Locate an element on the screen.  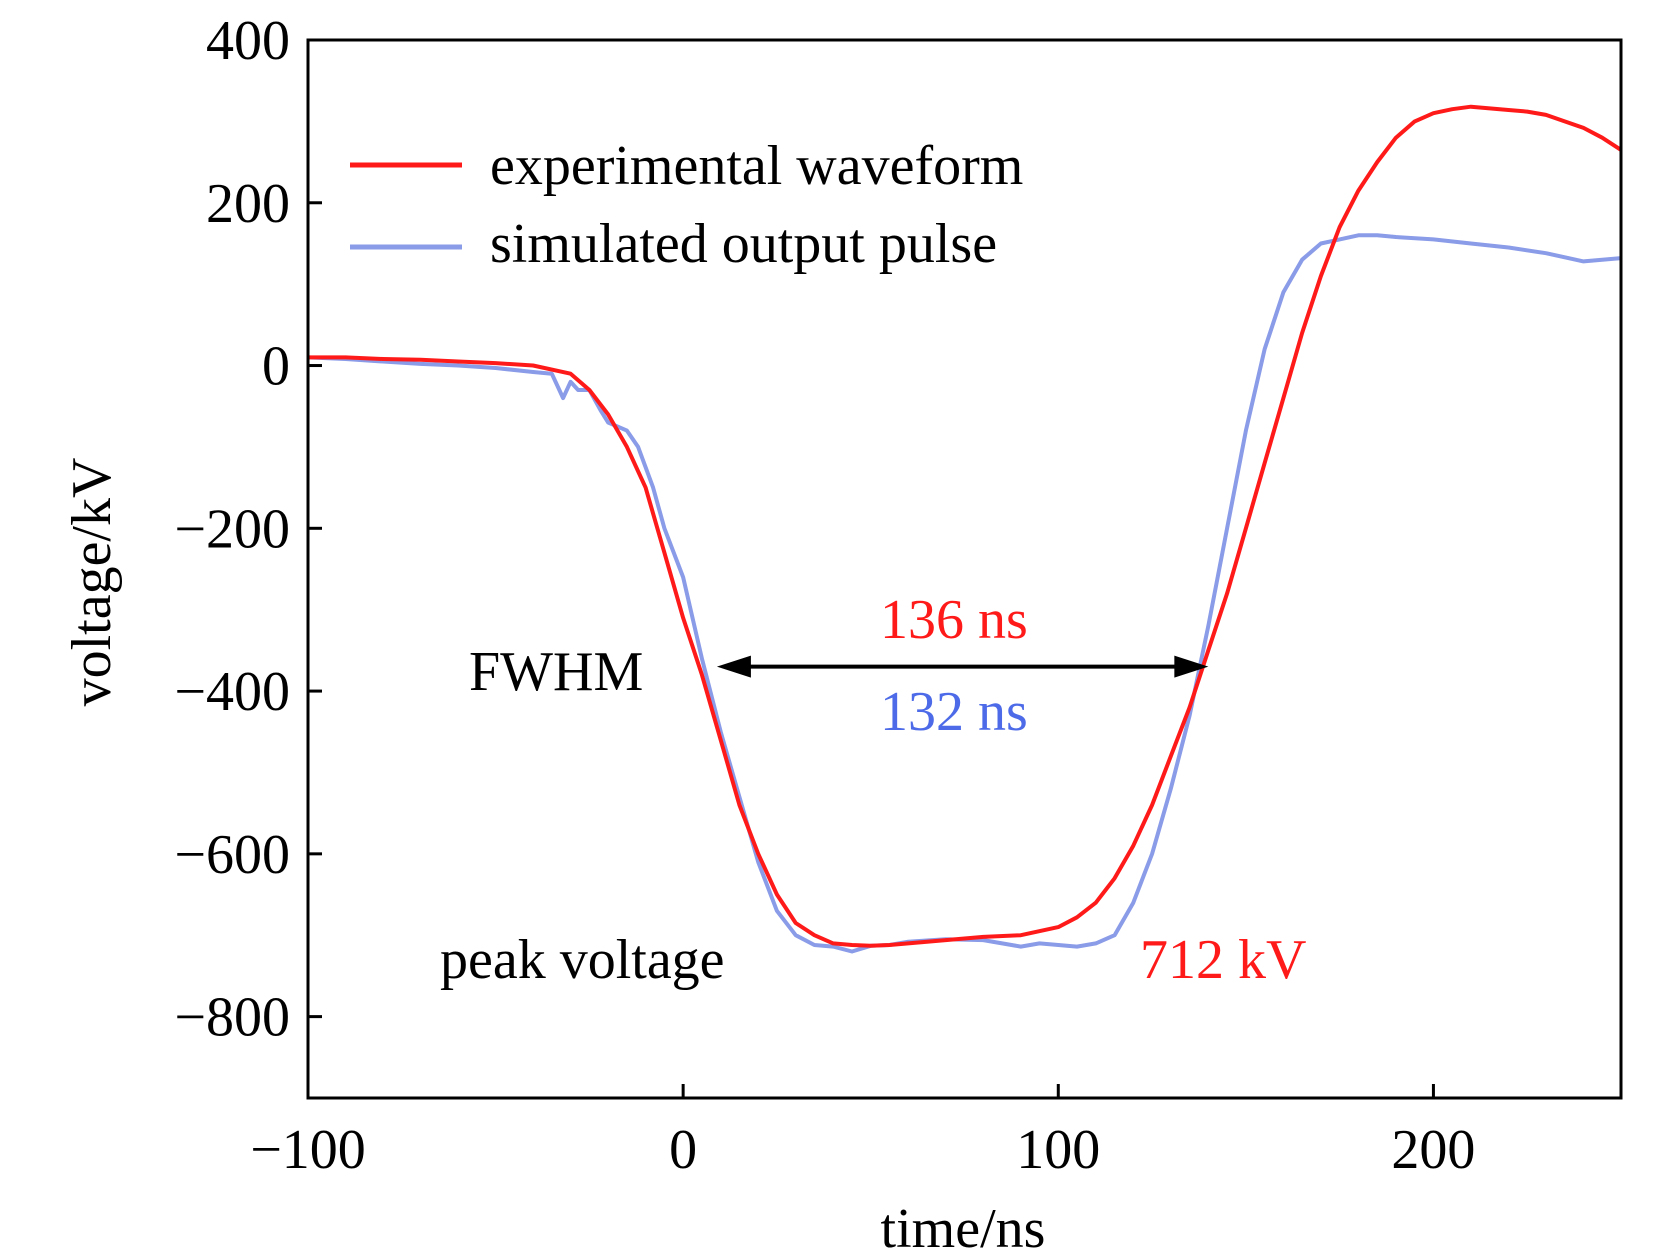
fwhm-arrowhead-right is located at coordinates (1191, 666).